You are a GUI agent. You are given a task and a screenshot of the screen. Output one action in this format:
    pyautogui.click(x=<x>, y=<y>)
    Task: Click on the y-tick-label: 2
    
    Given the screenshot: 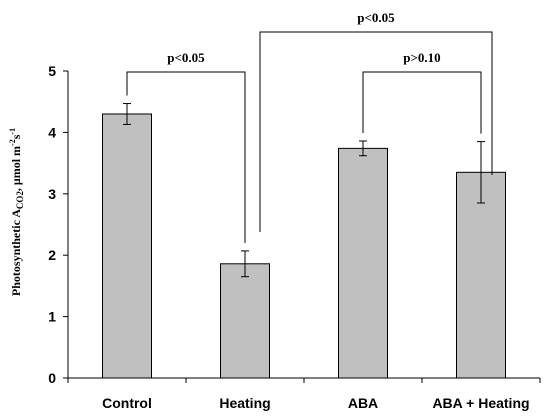 What is the action you would take?
    pyautogui.click(x=52, y=255)
    